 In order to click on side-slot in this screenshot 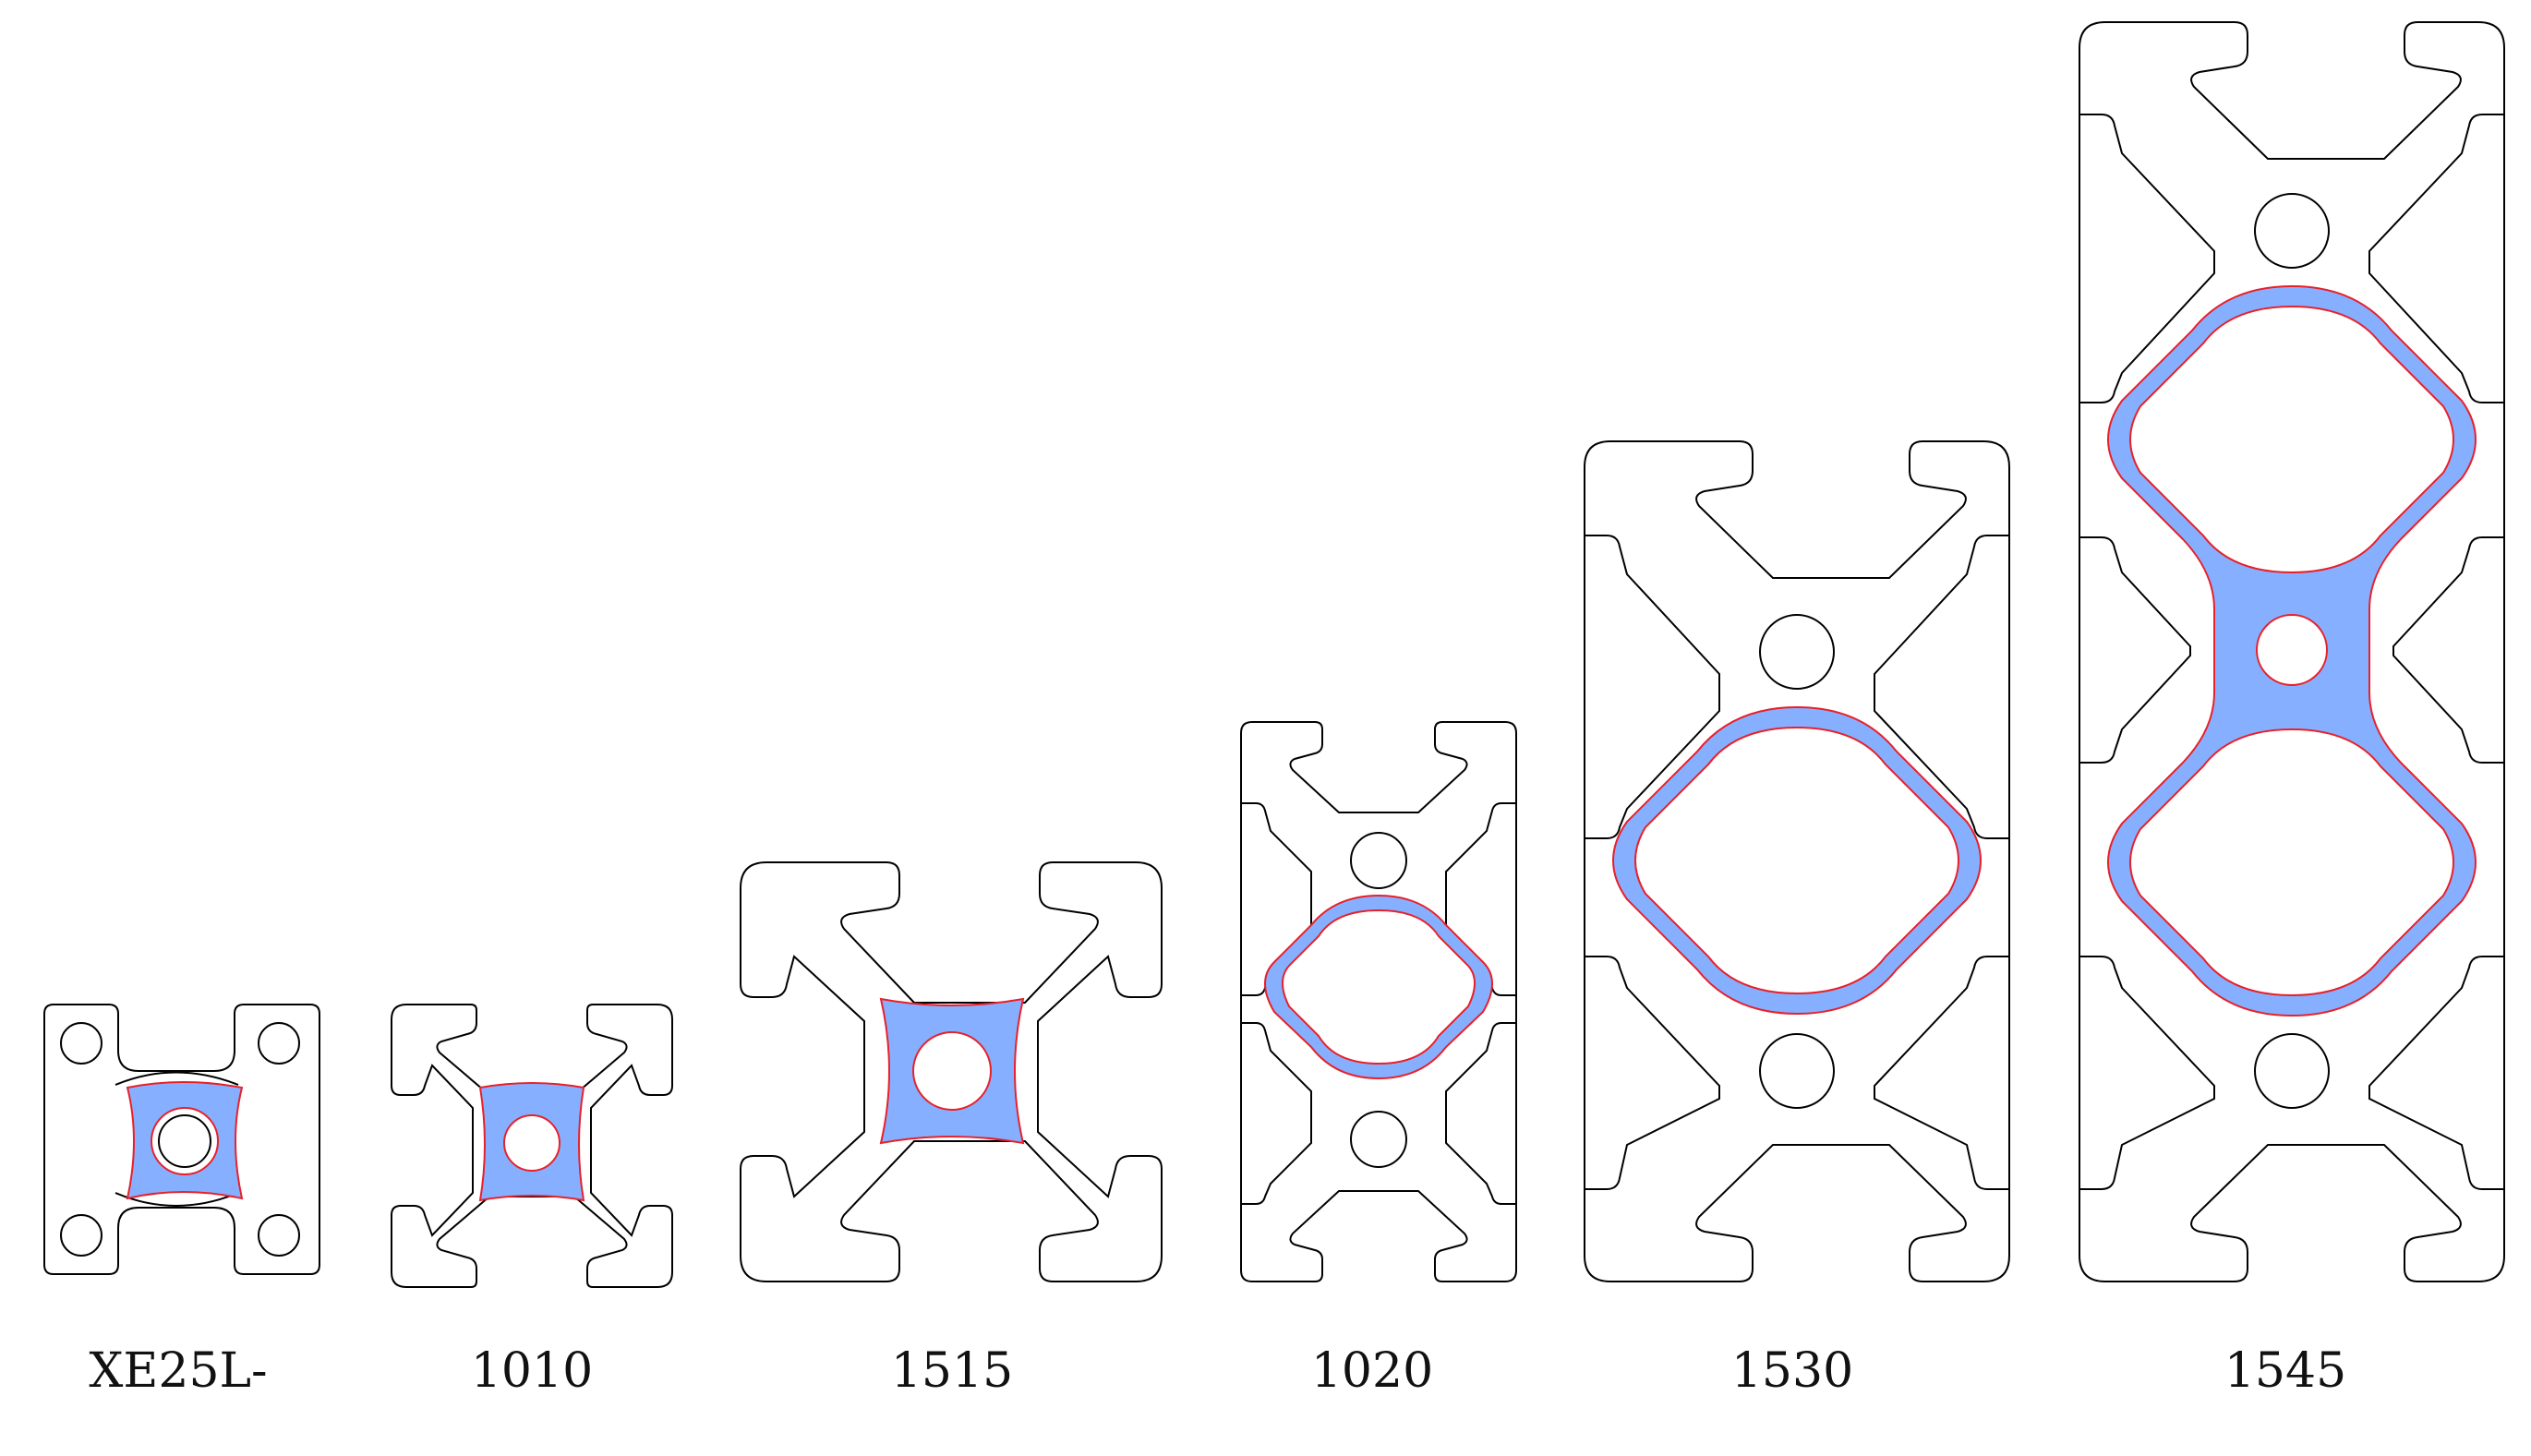, I will do `click(176, 1078)`.